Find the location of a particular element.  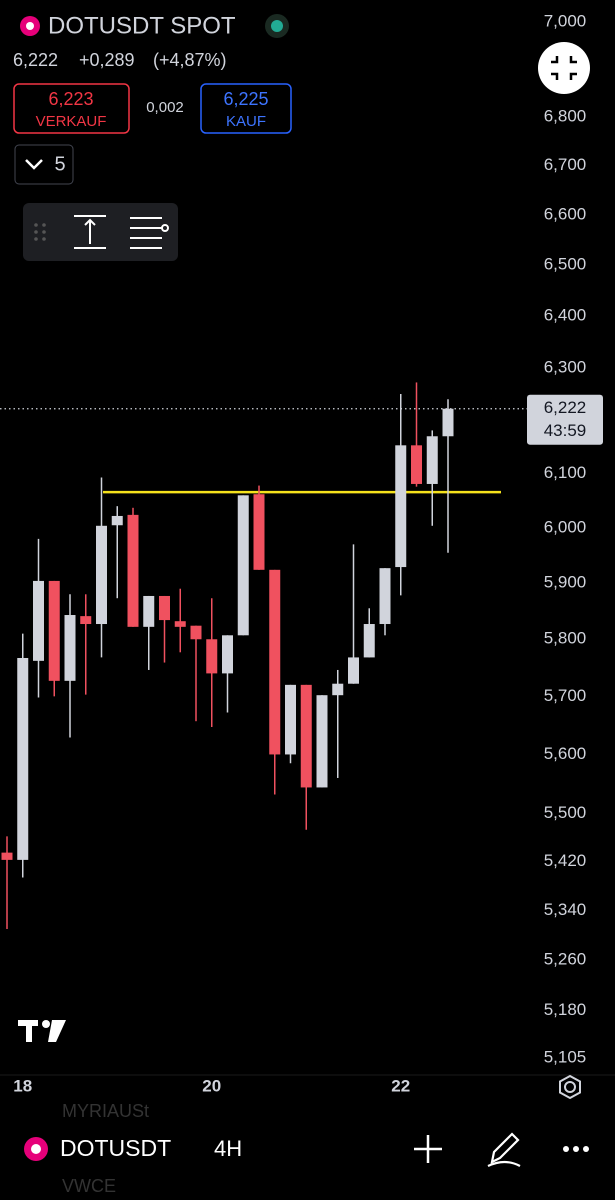

tradingview-logo is located at coordinates (42, 1031).